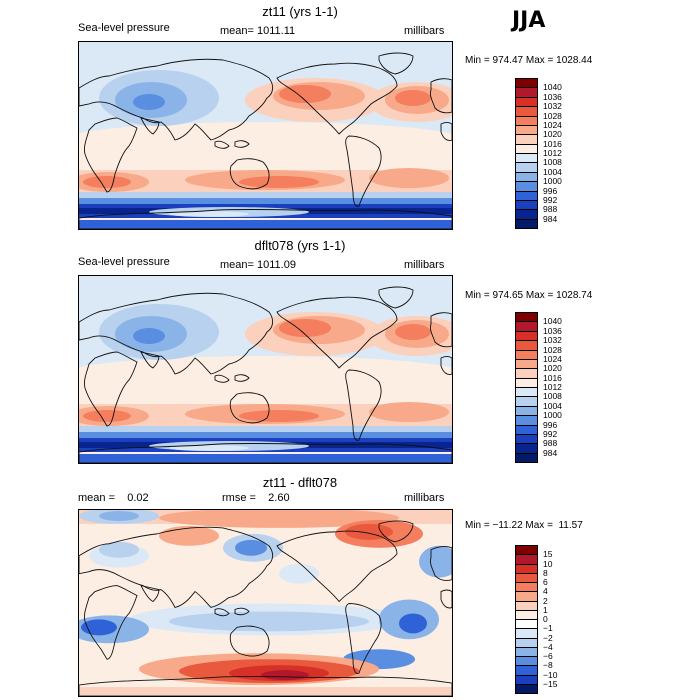 The height and width of the screenshot is (700, 700). I want to click on panel3-minmax: Min = −11.22 Max = 11.57, so click(524, 525).